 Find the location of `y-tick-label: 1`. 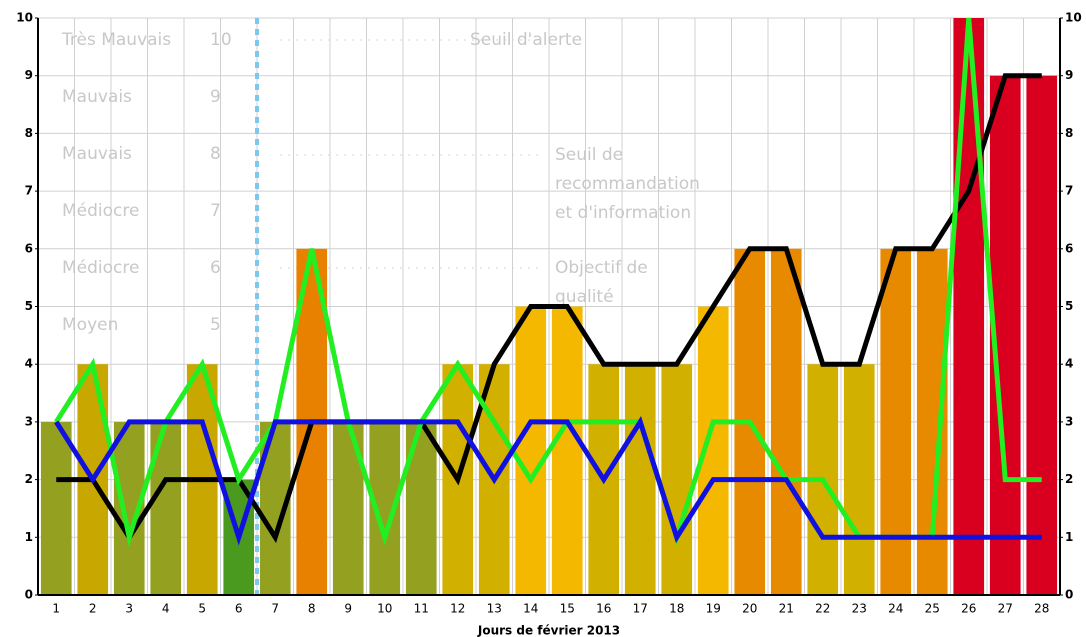

y-tick-label: 1 is located at coordinates (29, 537).